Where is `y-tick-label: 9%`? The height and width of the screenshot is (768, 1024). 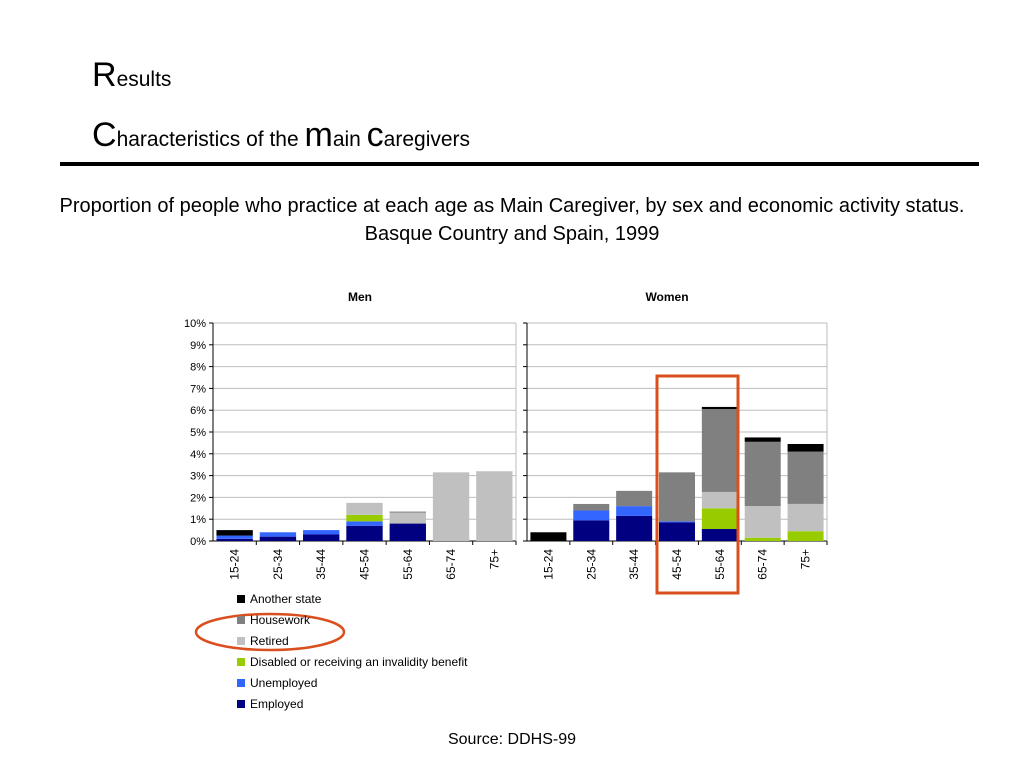
y-tick-label: 9% is located at coordinates (198, 346).